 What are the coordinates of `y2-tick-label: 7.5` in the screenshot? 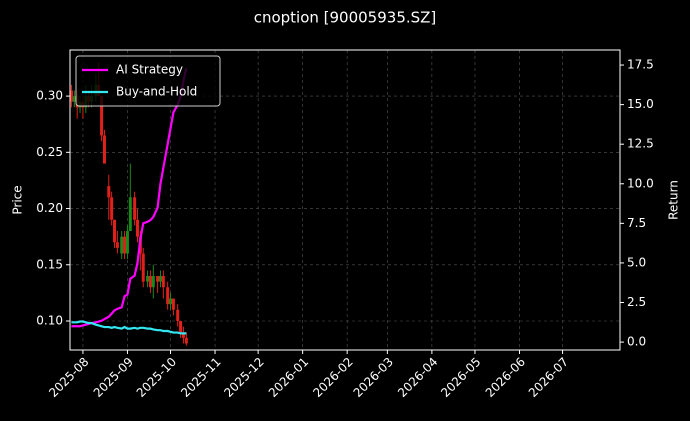 It's located at (636, 223).